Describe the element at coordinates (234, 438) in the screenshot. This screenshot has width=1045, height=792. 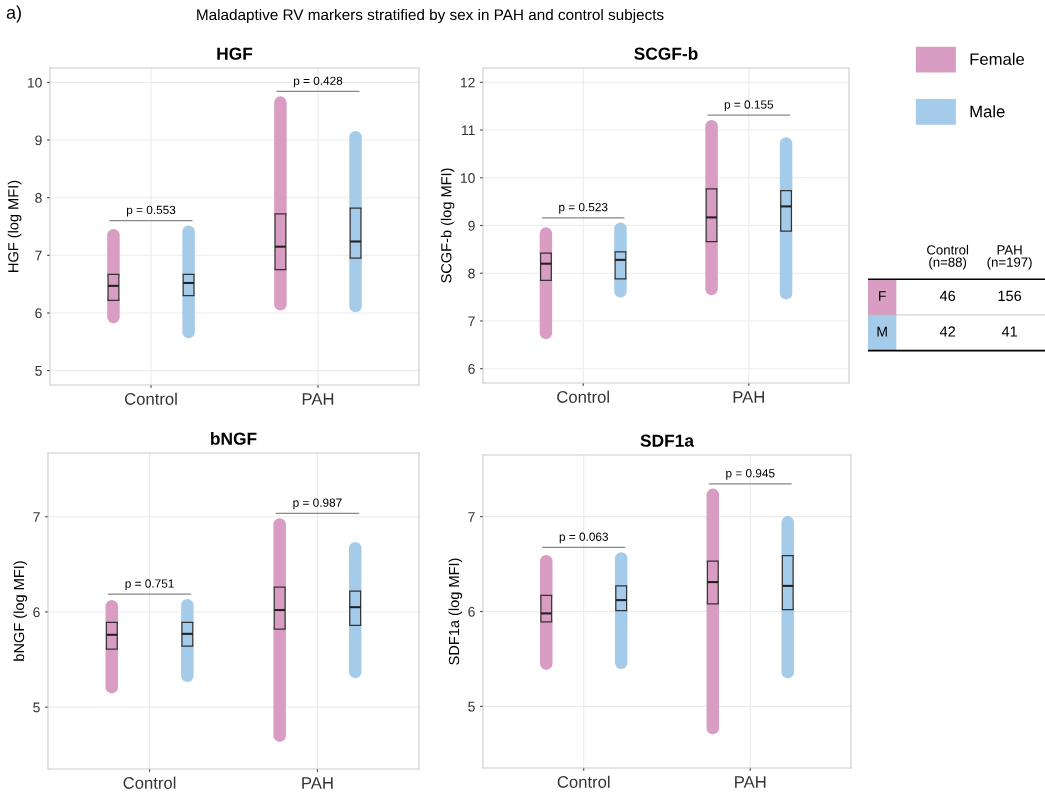
I see `chart-title: bNGF` at that location.